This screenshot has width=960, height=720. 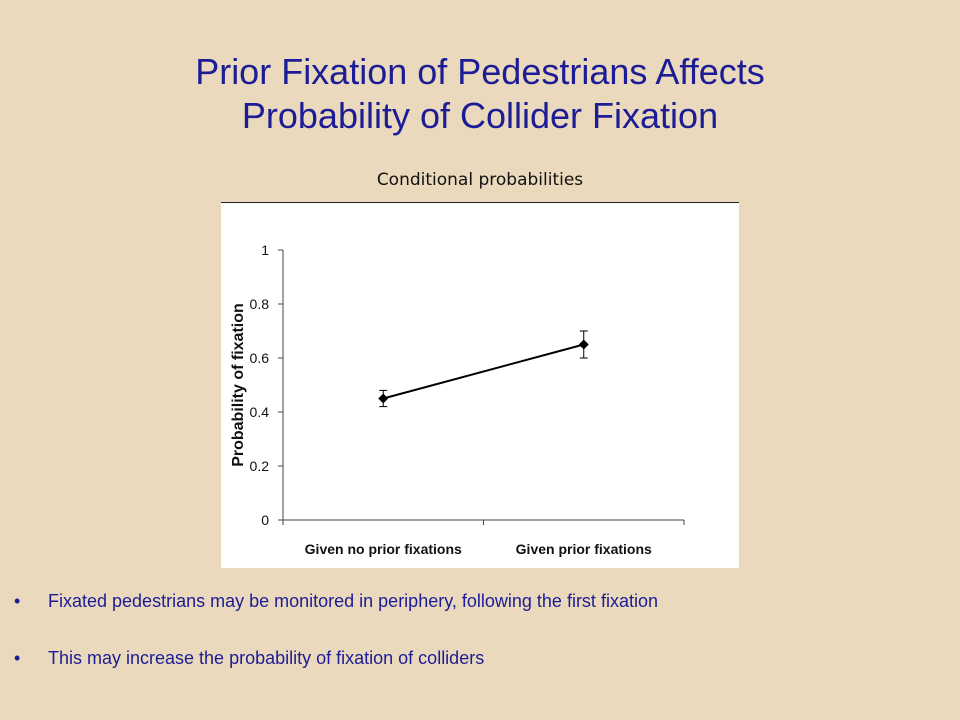 I want to click on y-tick-label: 0.2, so click(x=260, y=466).